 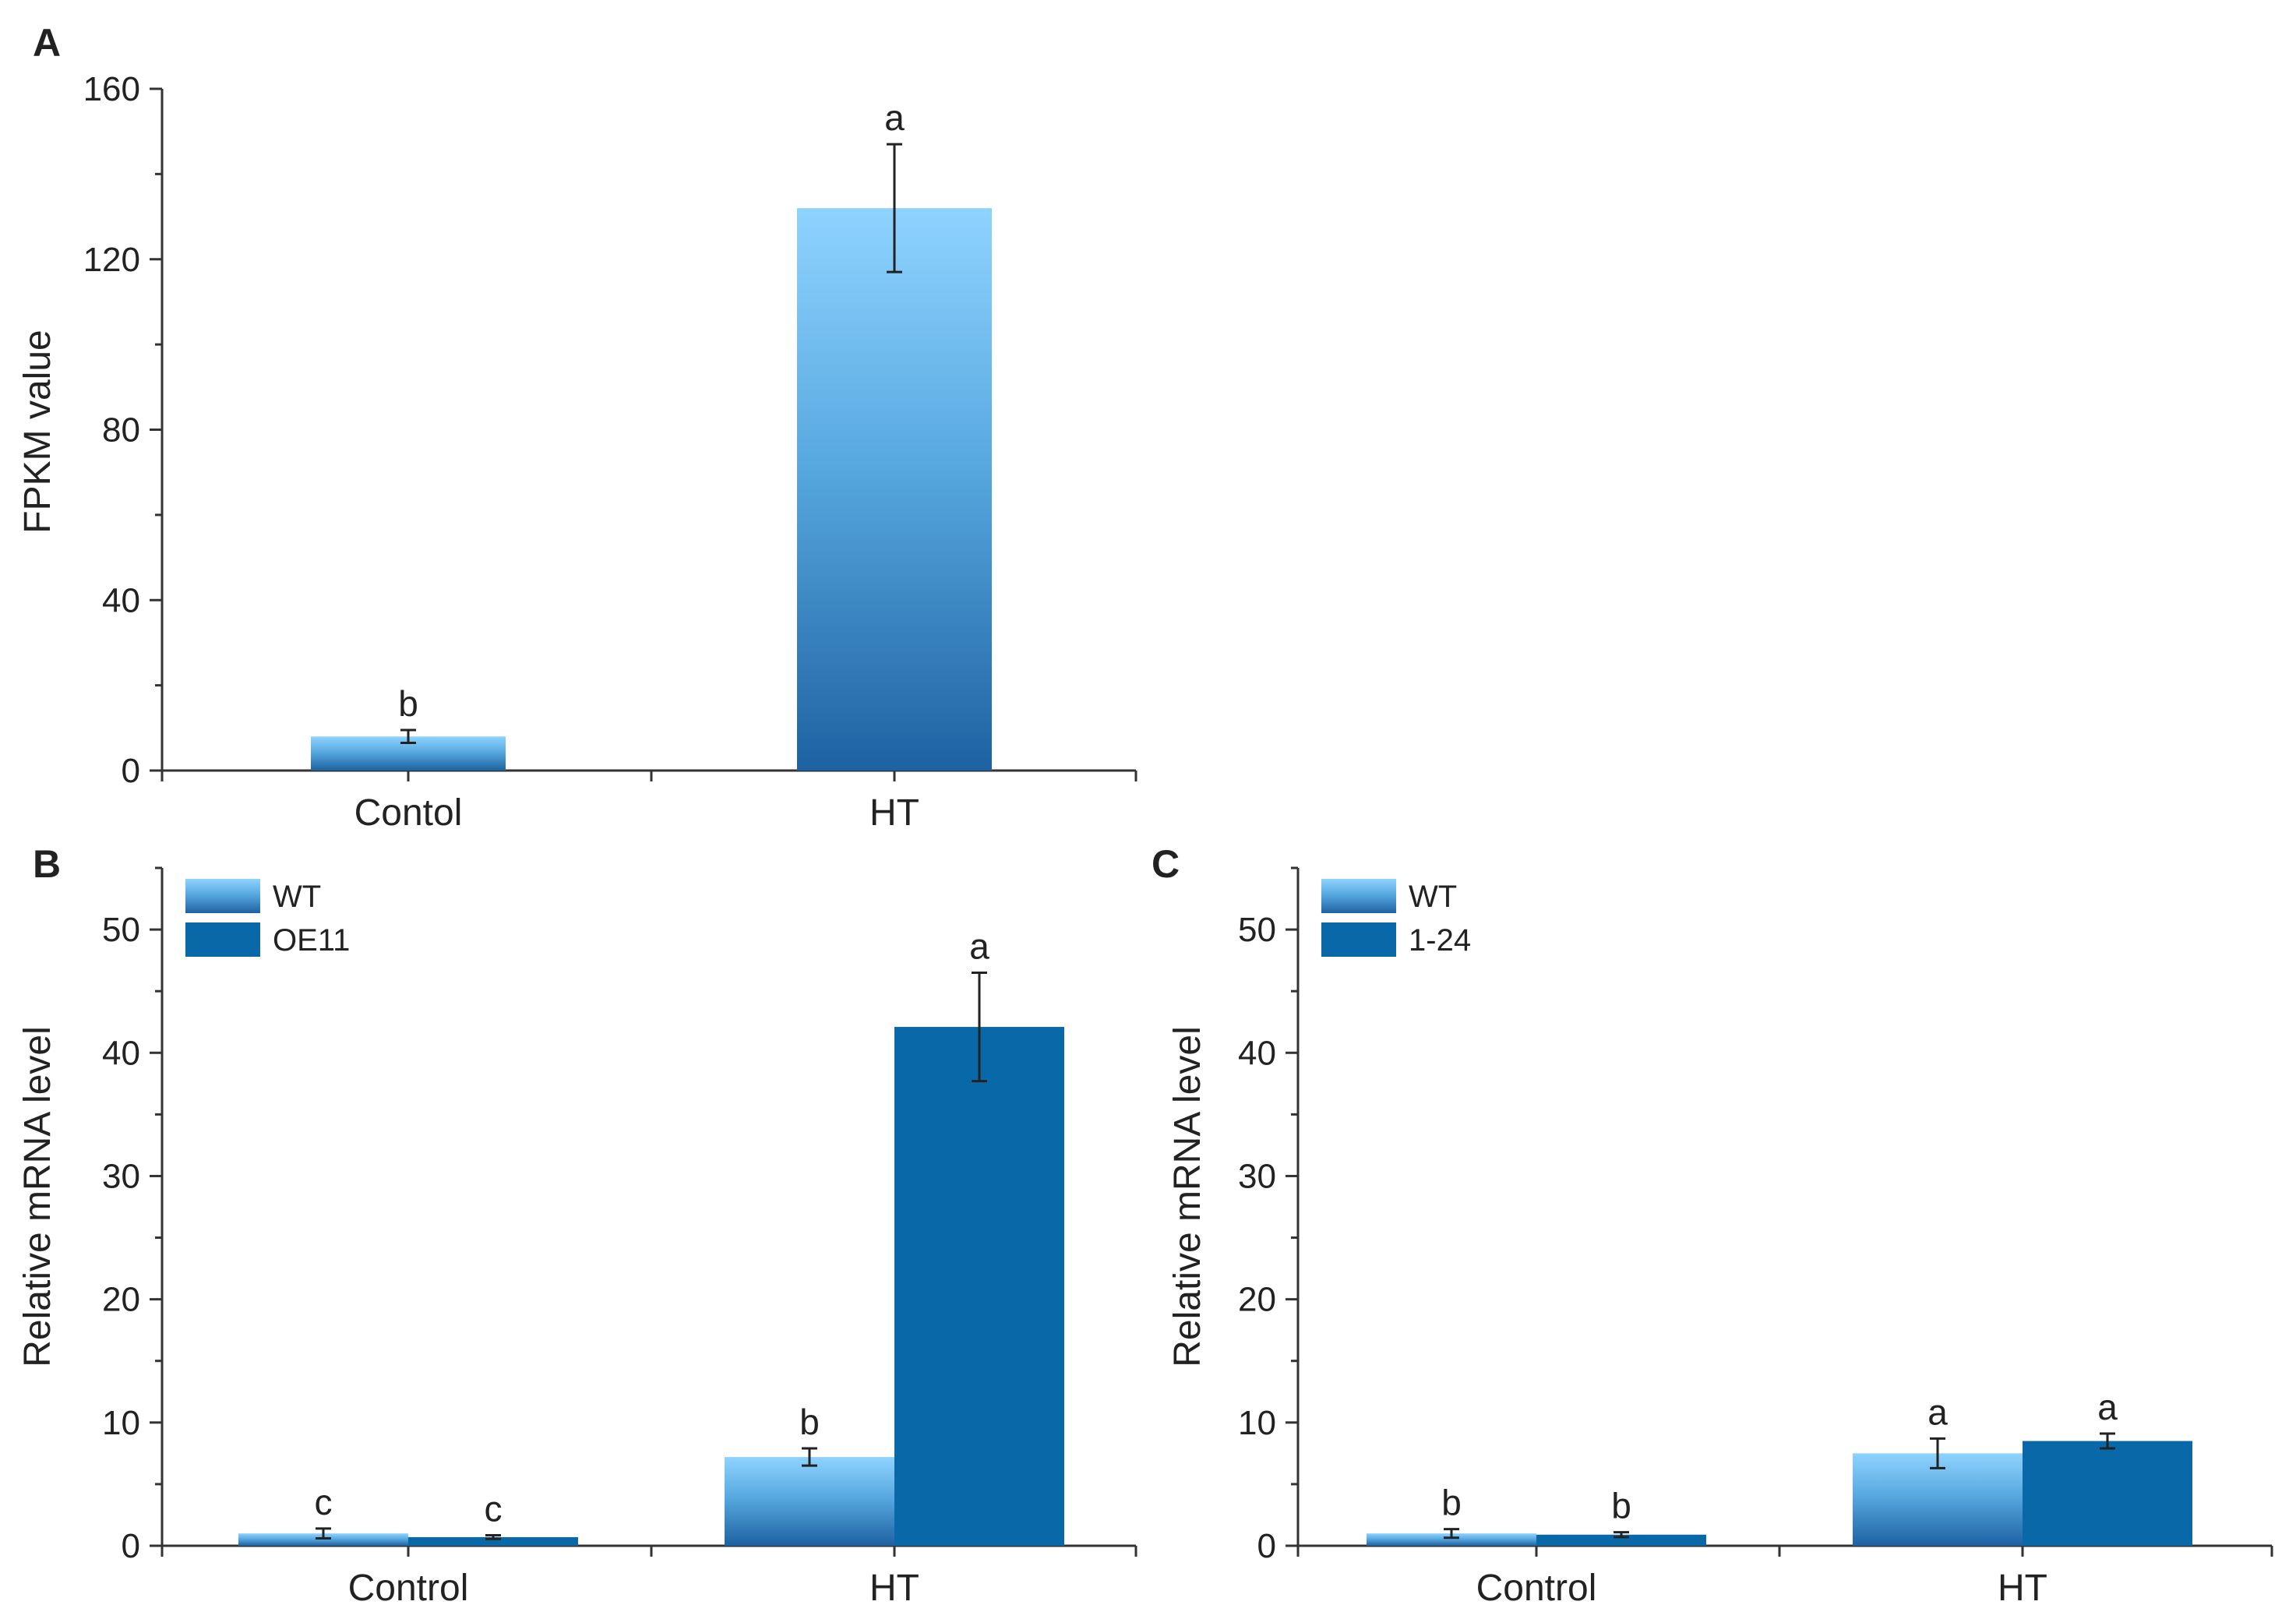 I want to click on significance-letter-a: a, so click(x=894, y=117).